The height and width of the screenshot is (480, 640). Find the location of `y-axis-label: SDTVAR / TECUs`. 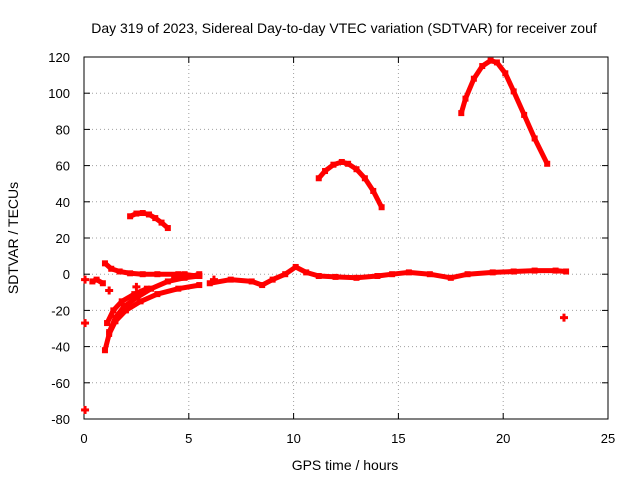

y-axis-label: SDTVAR / TECUs is located at coordinates (13, 238).